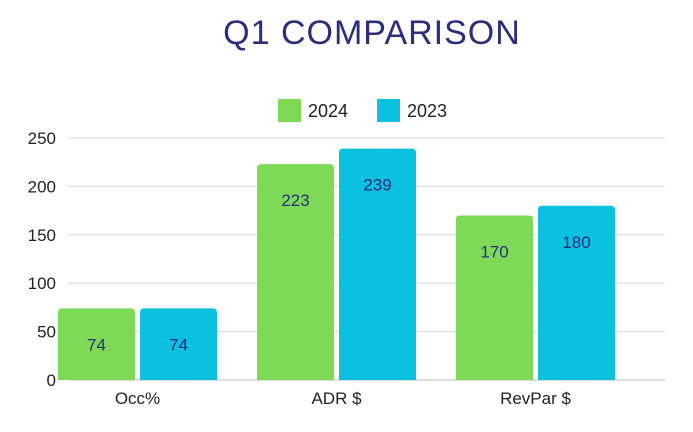  What do you see at coordinates (362, 110) in the screenshot?
I see `legend: 2024 2023` at bounding box center [362, 110].